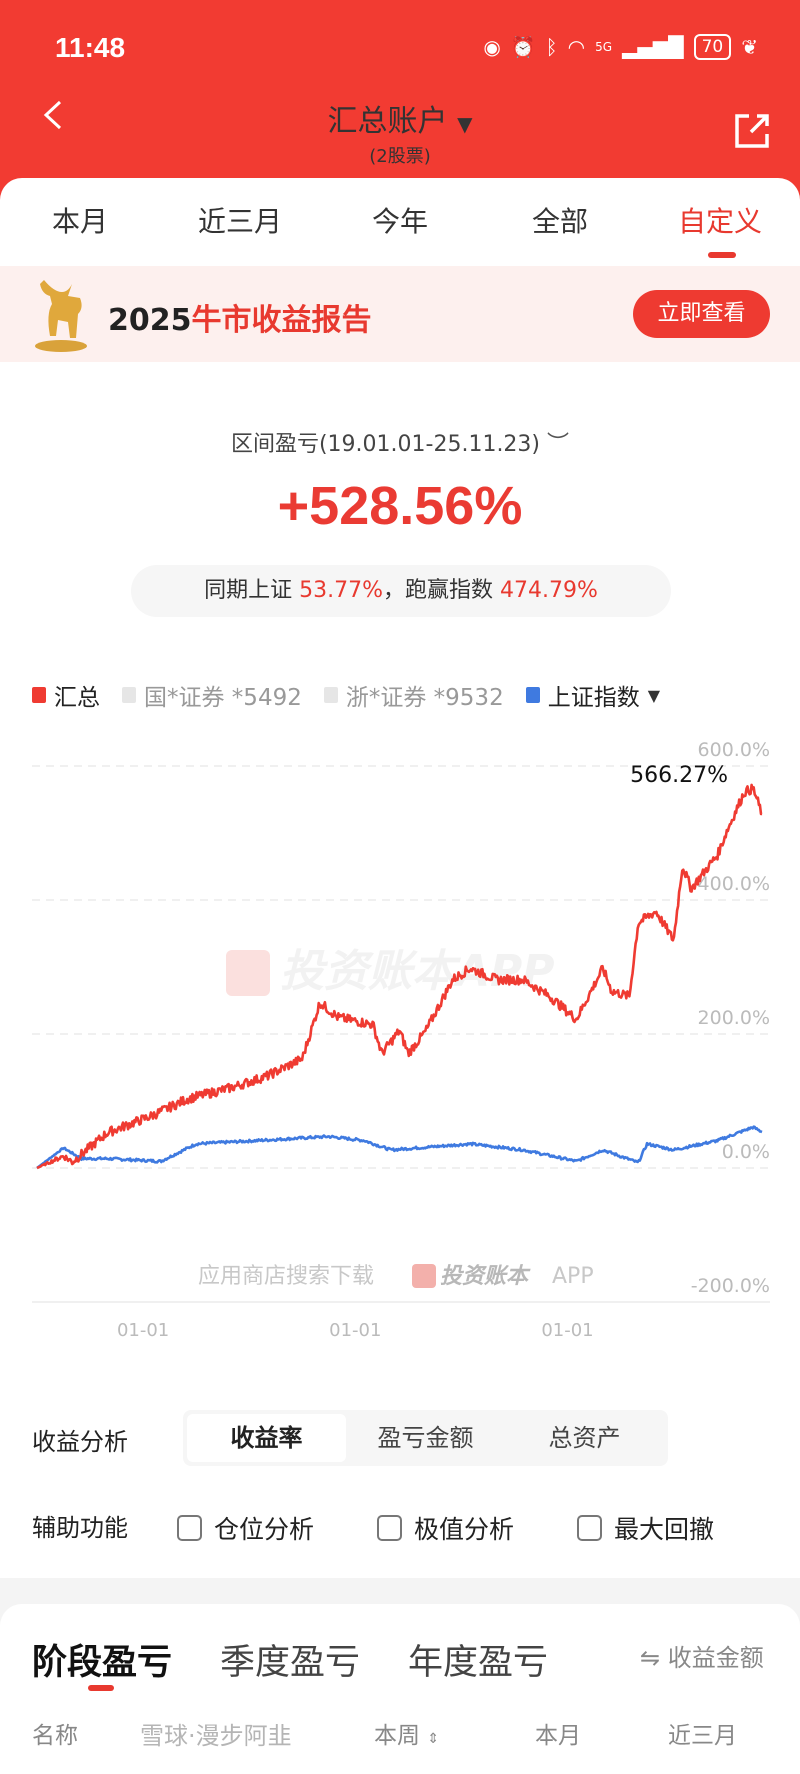 Image resolution: width=800 pixels, height=1774 pixels. What do you see at coordinates (573, 1276) in the screenshot?
I see `watermark-footer-app: APP` at bounding box center [573, 1276].